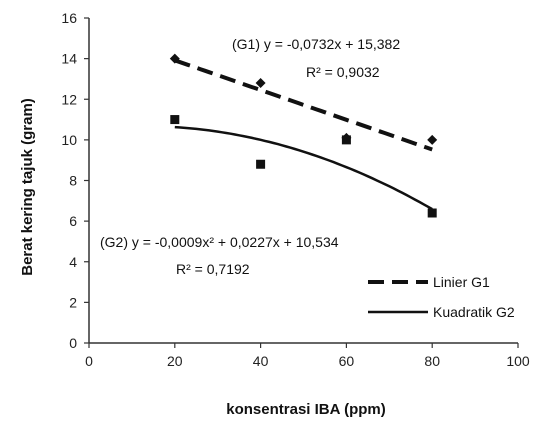 The image size is (558, 427). What do you see at coordinates (347, 361) in the screenshot?
I see `x-tick-label: 60` at bounding box center [347, 361].